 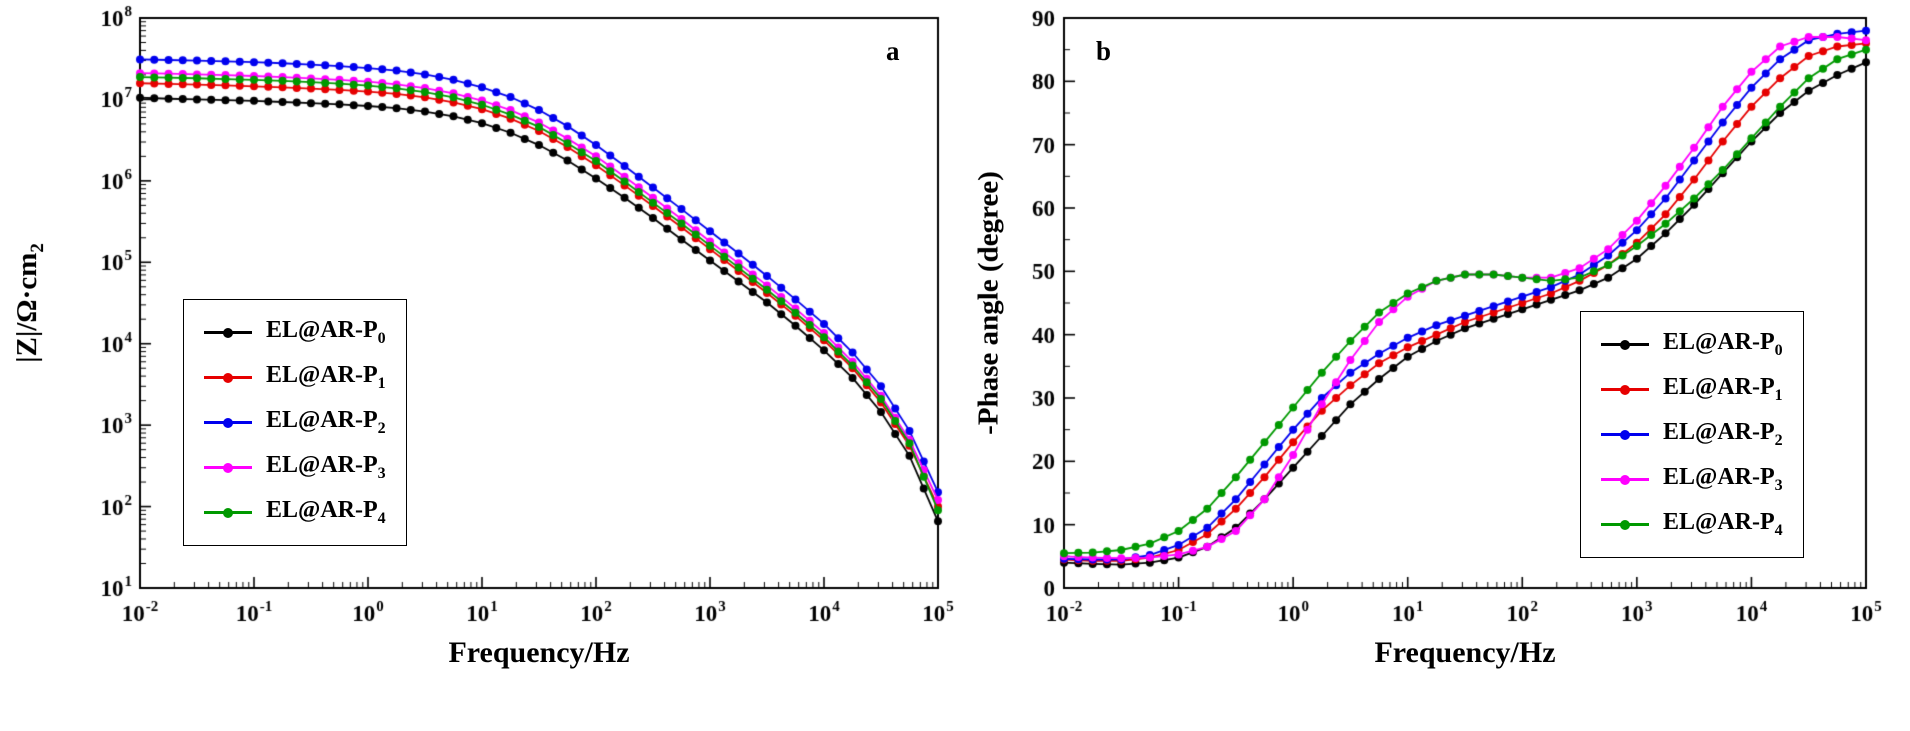 I want to click on x-axis-title-a: Frequency/Hz, so click(x=539, y=652).